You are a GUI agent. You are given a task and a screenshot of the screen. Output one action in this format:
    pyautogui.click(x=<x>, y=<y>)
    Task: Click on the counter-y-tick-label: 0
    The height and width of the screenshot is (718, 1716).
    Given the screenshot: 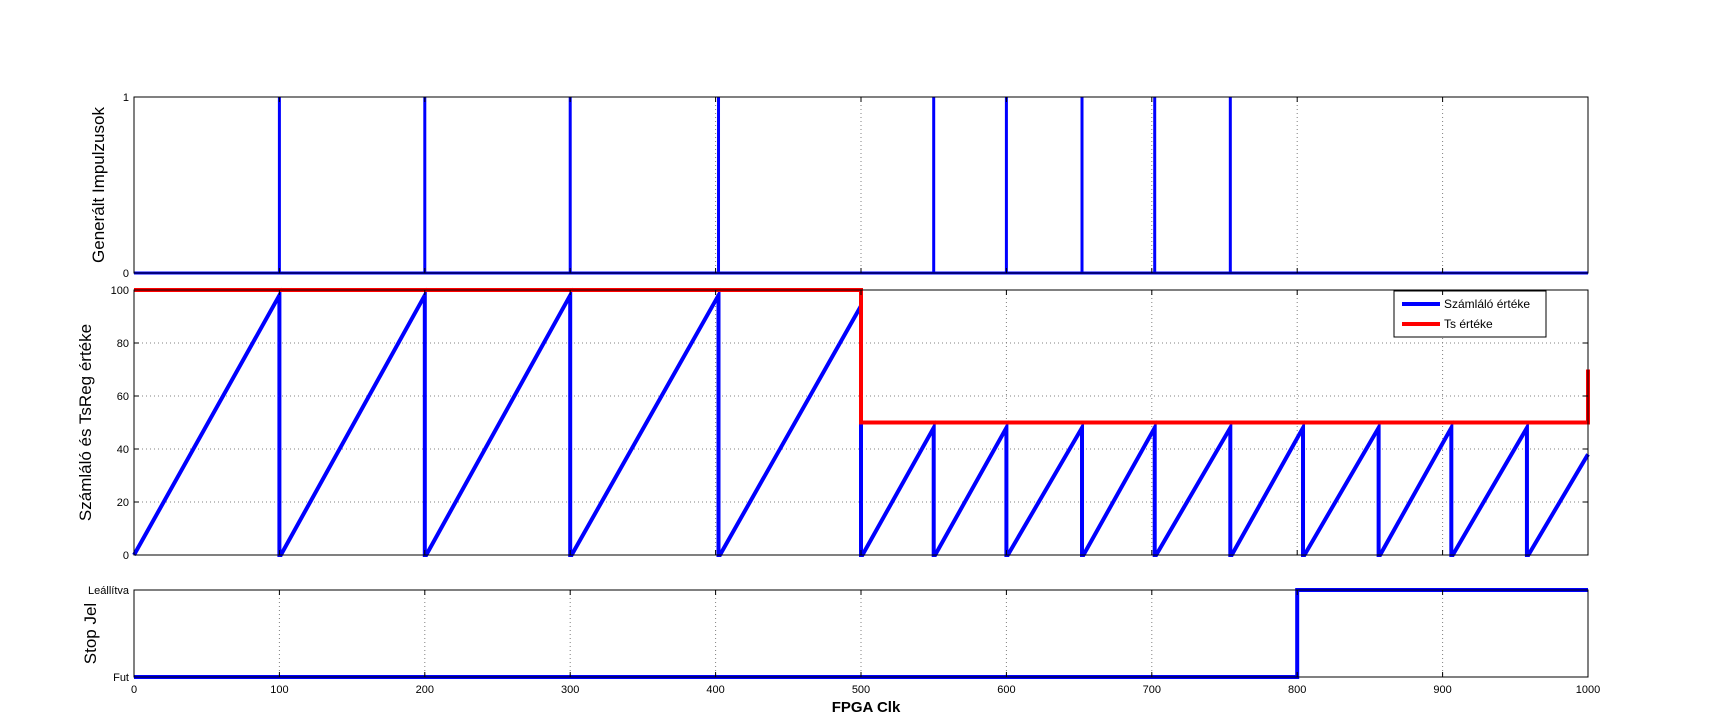 What is the action you would take?
    pyautogui.click(x=126, y=556)
    